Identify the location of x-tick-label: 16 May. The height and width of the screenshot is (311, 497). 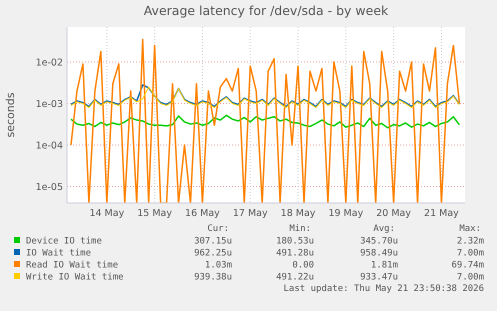
(202, 213).